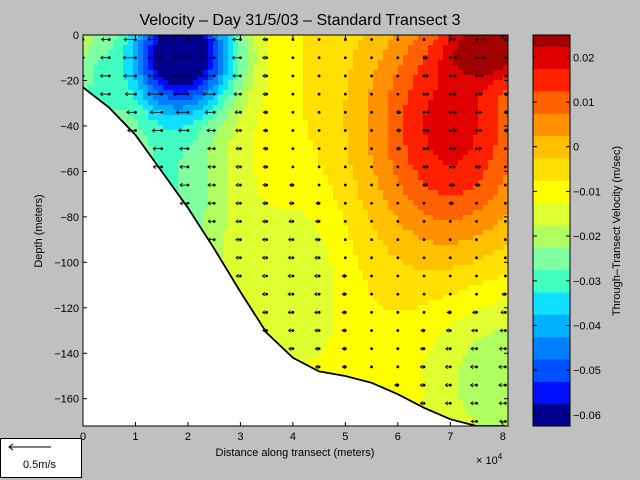 The image size is (640, 480). What do you see at coordinates (135, 437) in the screenshot?
I see `x-tick-label: 1` at bounding box center [135, 437].